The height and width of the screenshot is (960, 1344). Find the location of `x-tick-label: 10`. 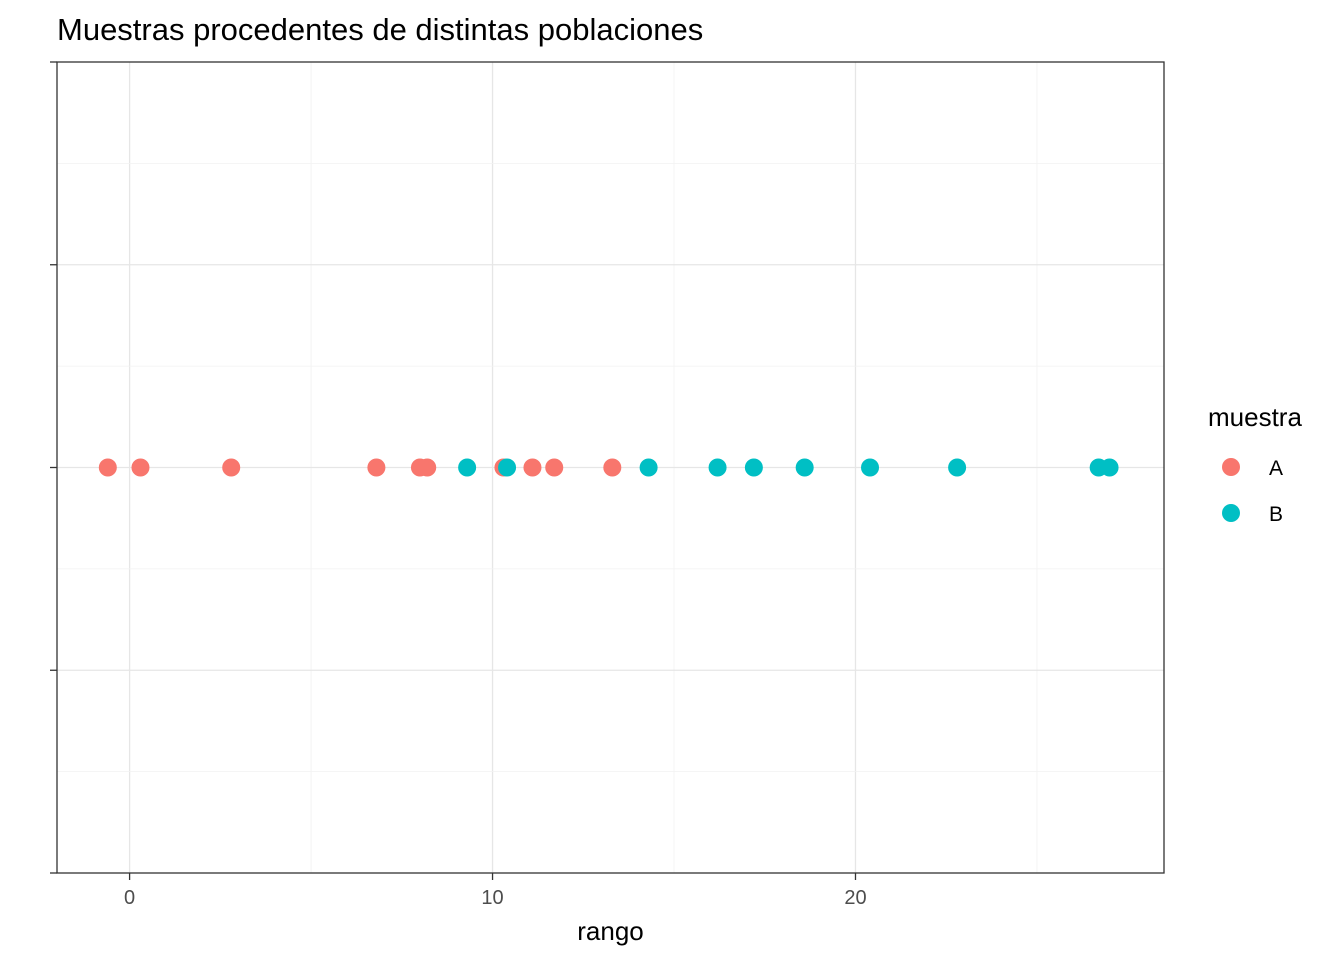

x-tick-label: 10 is located at coordinates (492, 898).